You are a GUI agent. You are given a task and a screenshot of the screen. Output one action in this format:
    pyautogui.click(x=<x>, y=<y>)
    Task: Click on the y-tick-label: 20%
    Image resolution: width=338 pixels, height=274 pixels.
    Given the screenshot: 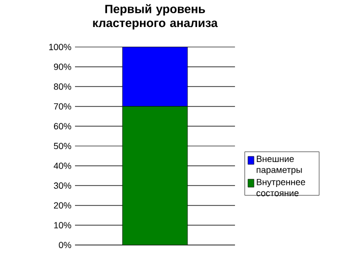 What is the action you would take?
    pyautogui.click(x=63, y=205)
    